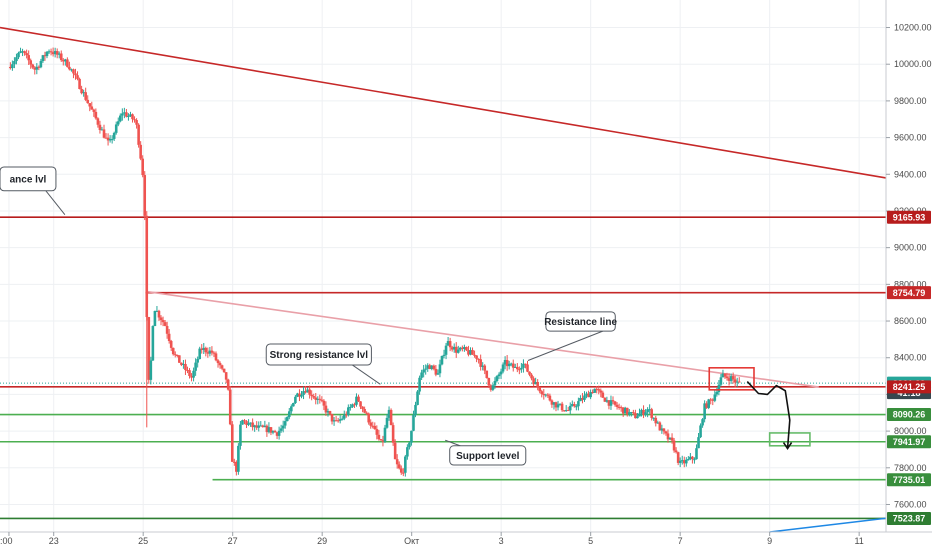 The height and width of the screenshot is (550, 932). I want to click on callout: Resistance line, so click(572, 336).